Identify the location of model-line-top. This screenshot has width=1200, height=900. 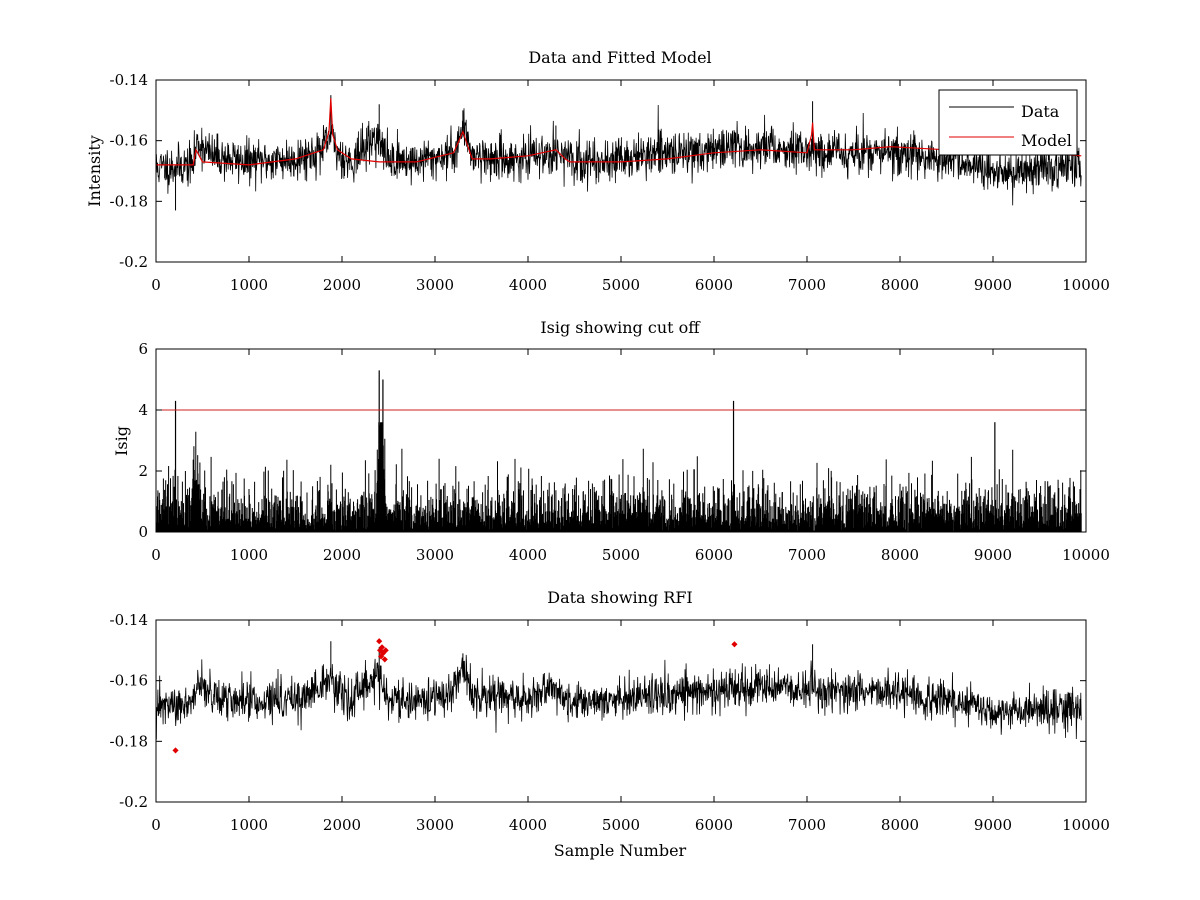
(619, 132).